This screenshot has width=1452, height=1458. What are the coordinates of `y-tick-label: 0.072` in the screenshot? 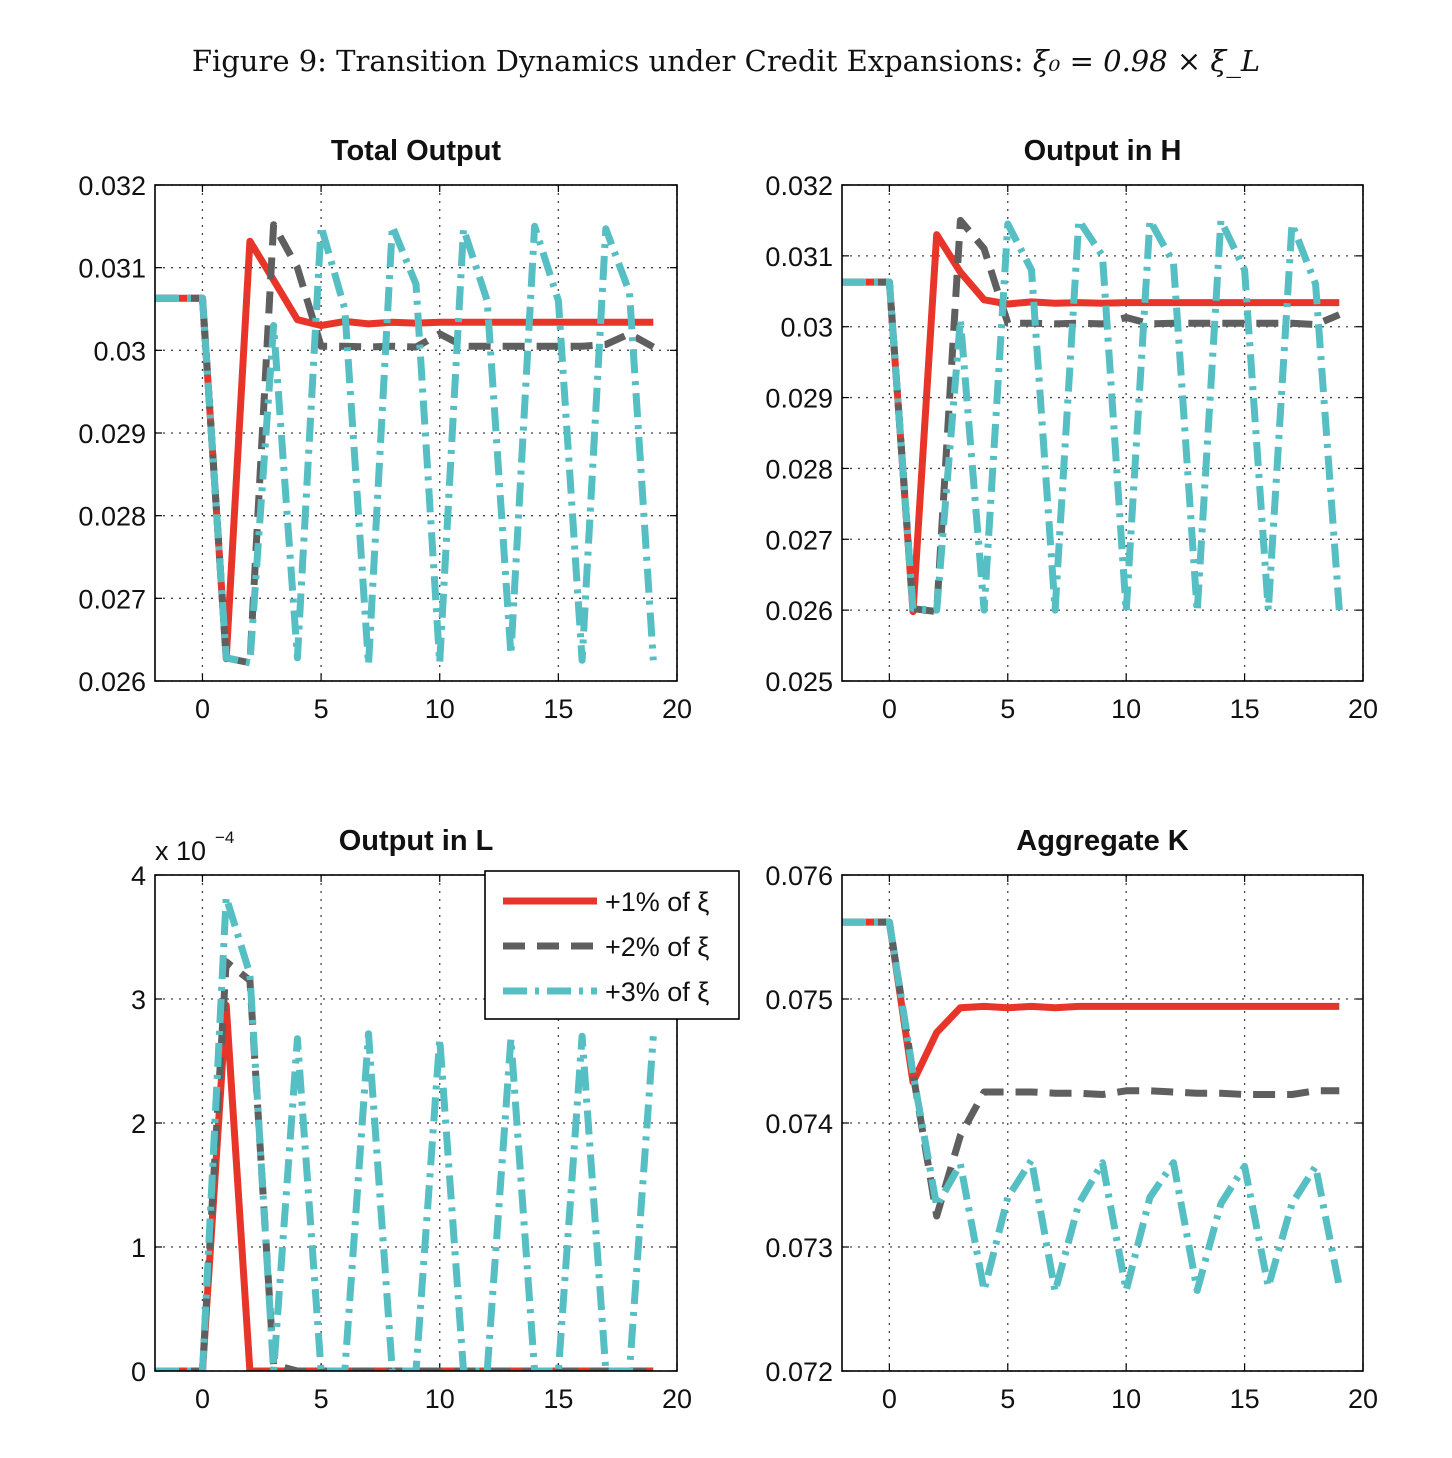 It's located at (799, 1372).